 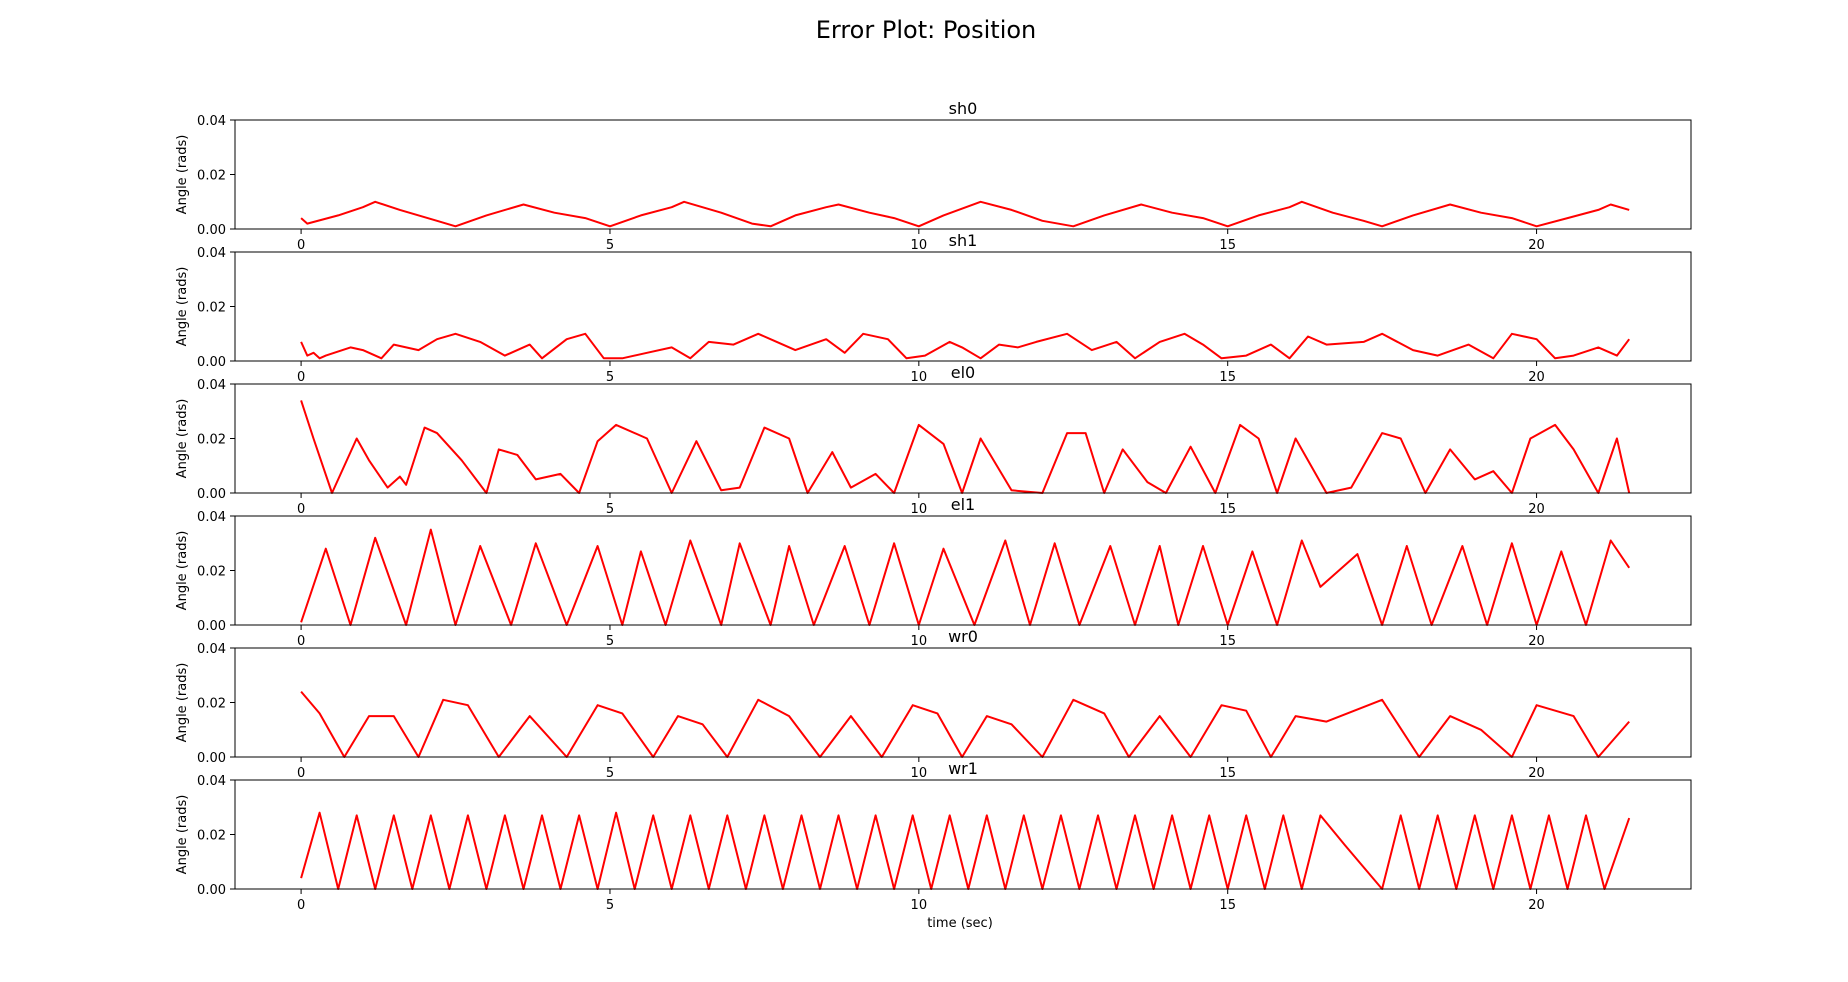 I want to click on figure-title: Error Plot: Position, so click(x=926, y=30).